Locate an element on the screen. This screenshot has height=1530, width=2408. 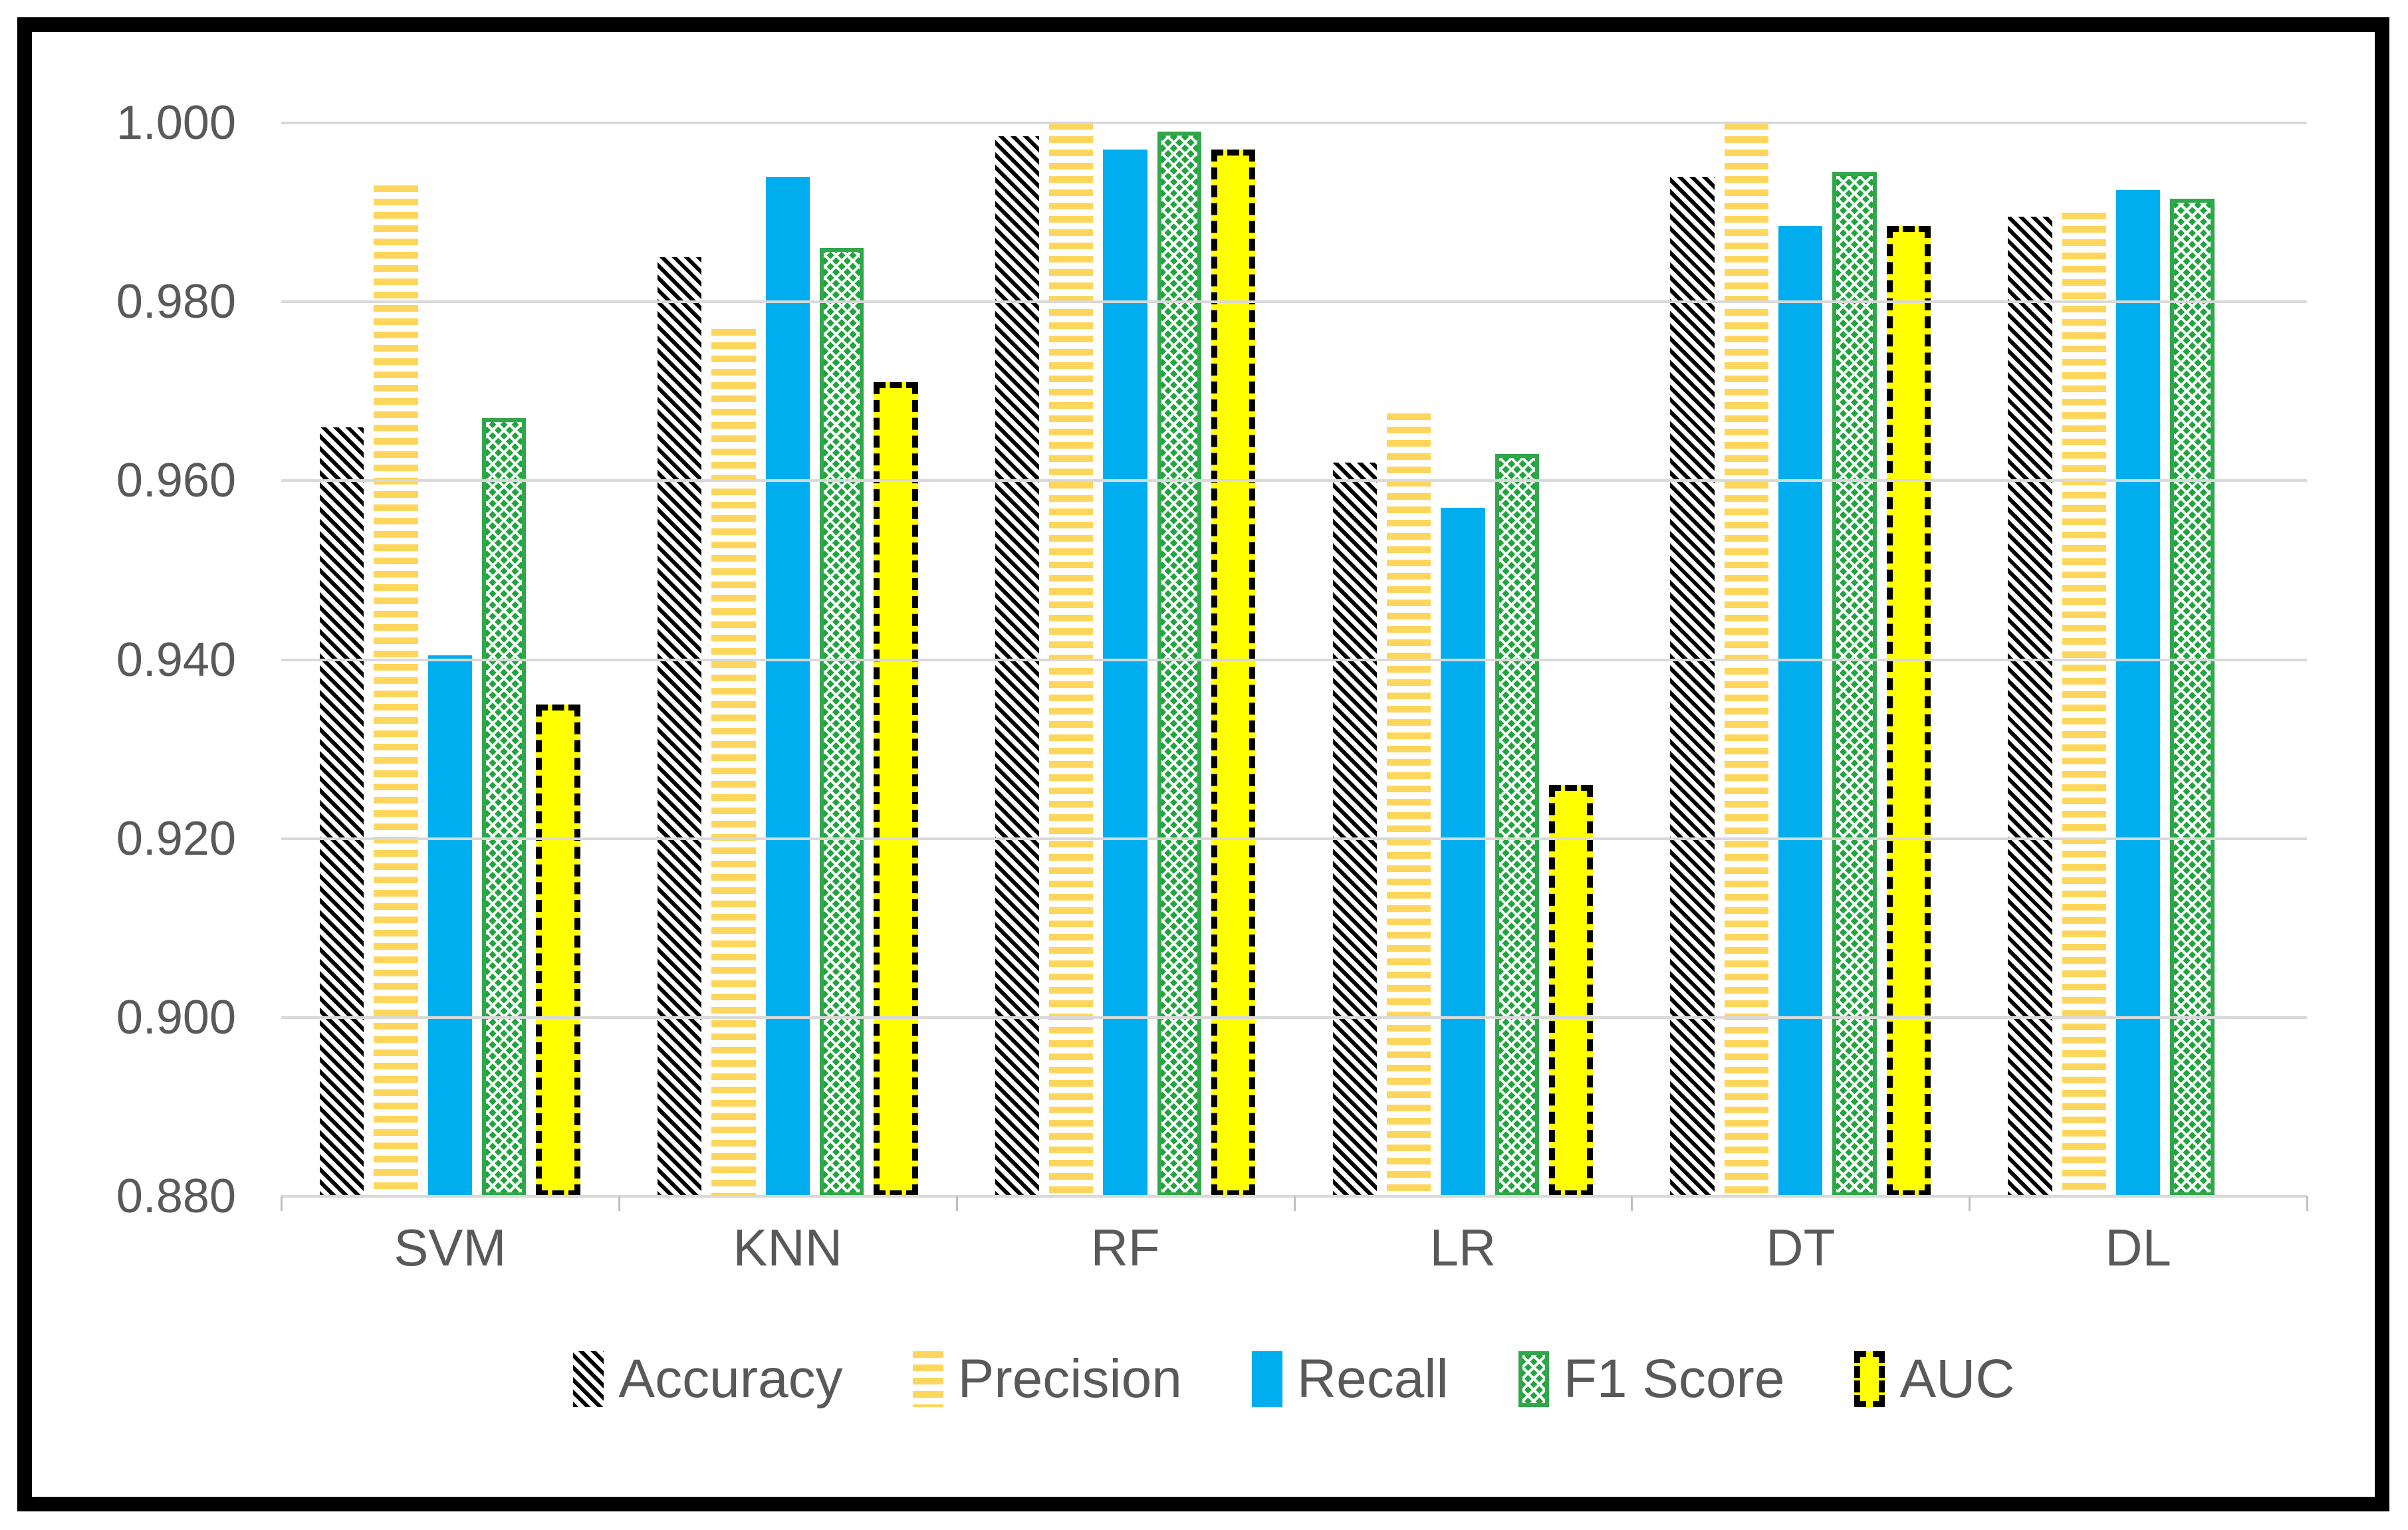
legend-item-recall: Recall is located at coordinates (1350, 1379).